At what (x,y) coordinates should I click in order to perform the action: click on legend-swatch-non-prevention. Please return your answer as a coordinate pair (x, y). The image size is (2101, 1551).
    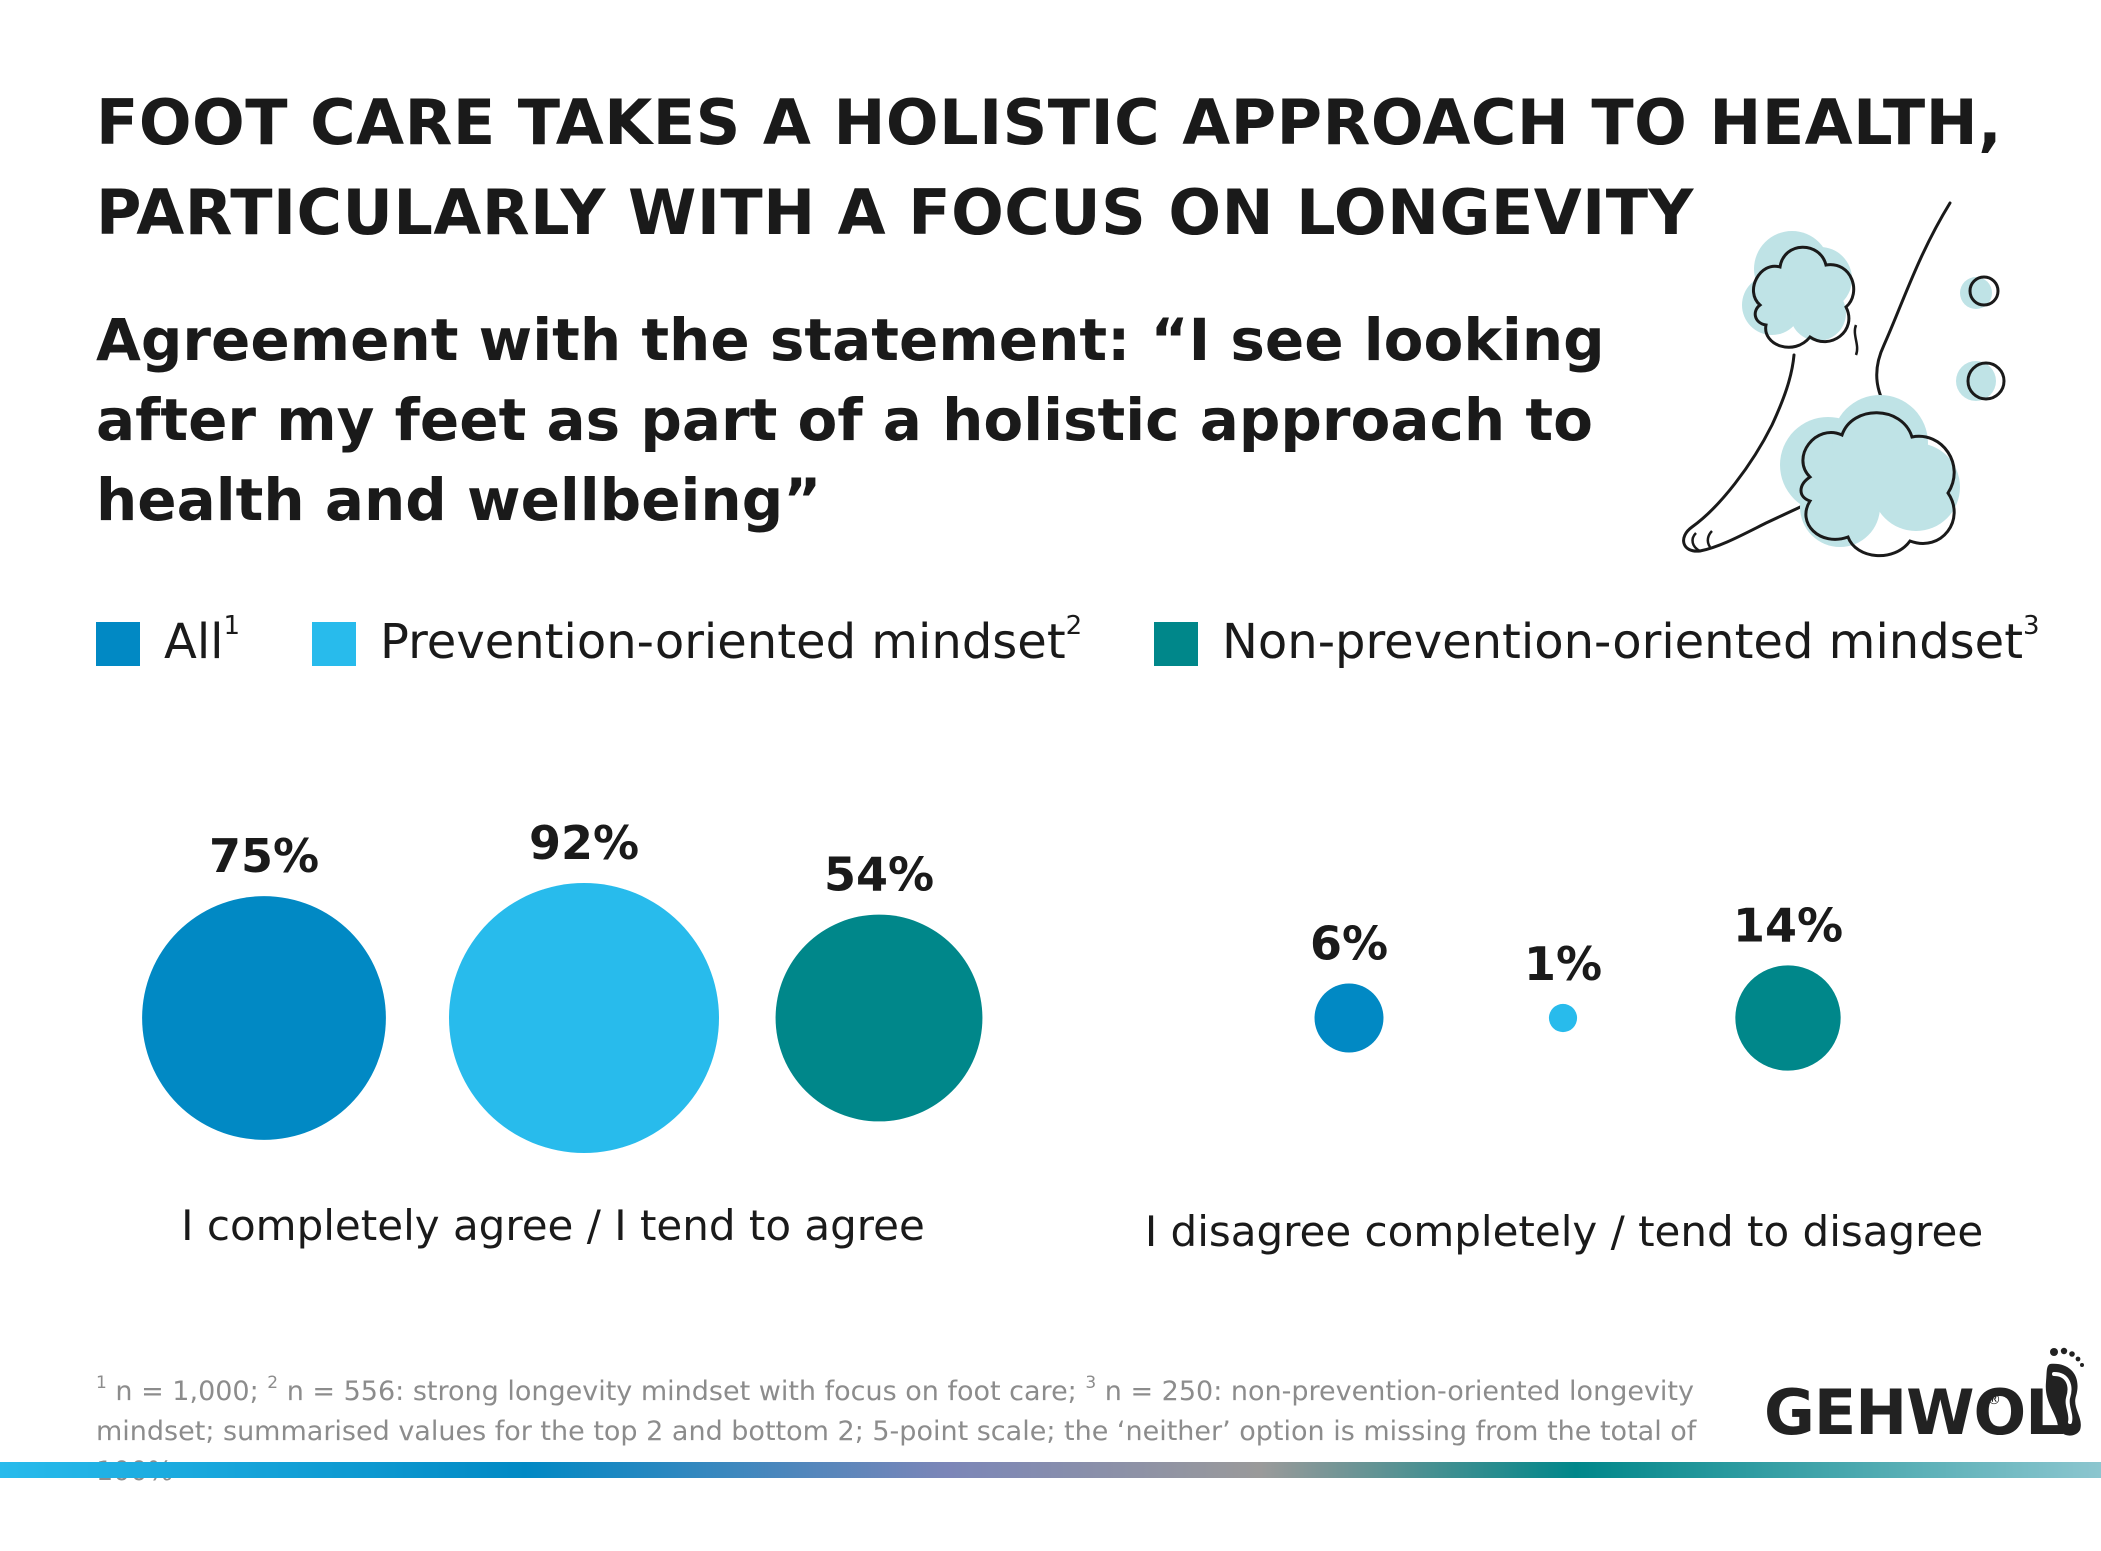
    Looking at the image, I should click on (1176, 644).